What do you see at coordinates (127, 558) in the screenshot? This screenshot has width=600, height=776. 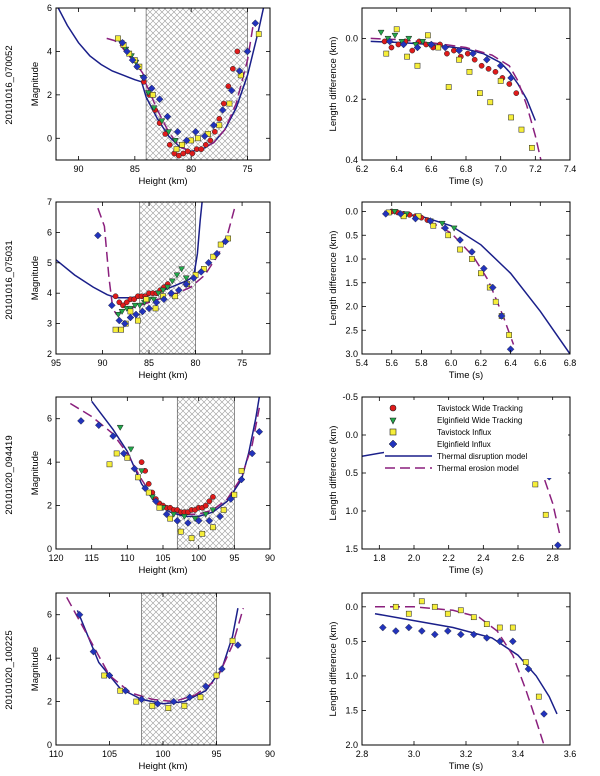 I see `x-tick-label: 110` at bounding box center [127, 558].